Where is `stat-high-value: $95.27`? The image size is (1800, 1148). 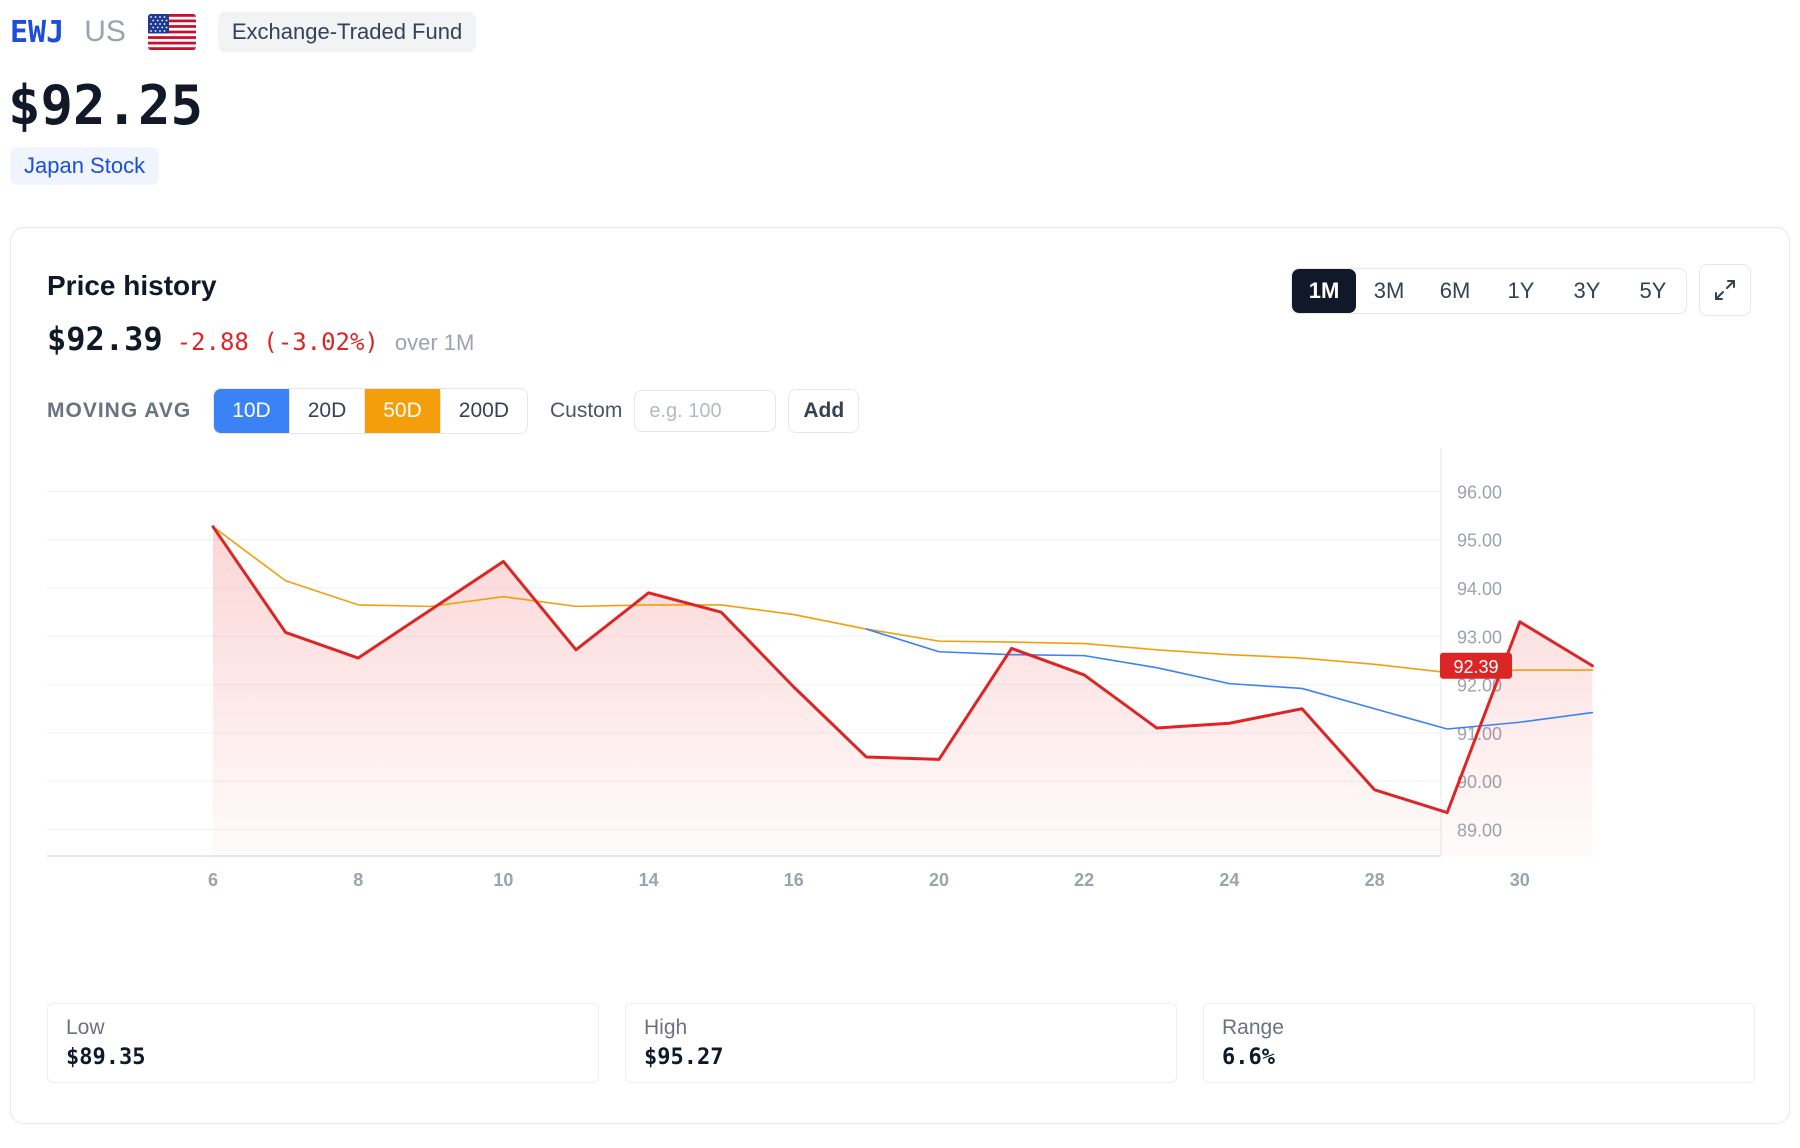
stat-high-value: $95.27 is located at coordinates (684, 1057).